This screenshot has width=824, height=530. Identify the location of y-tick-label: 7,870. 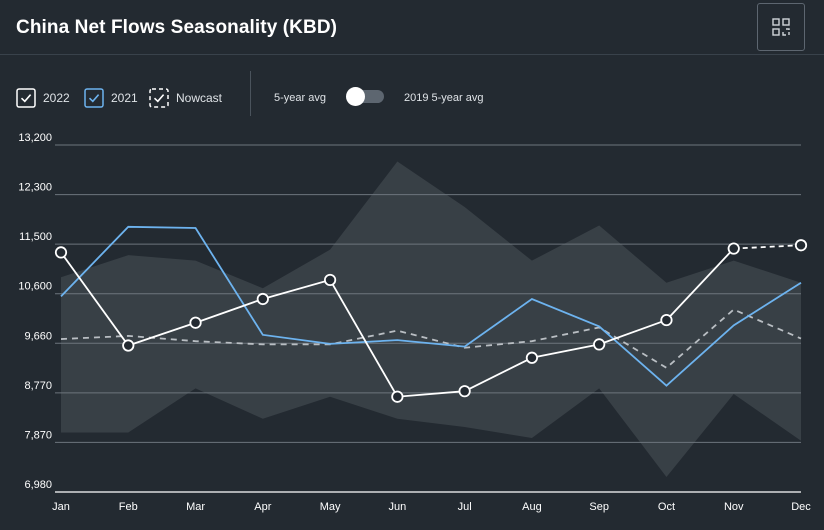
(38, 435).